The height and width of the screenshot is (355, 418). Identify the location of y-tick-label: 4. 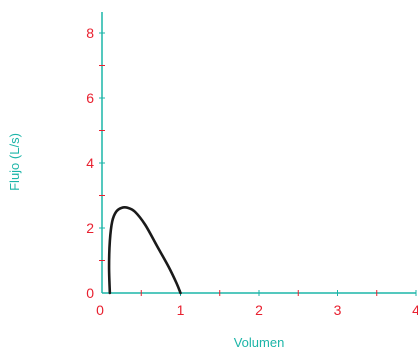
(90, 163).